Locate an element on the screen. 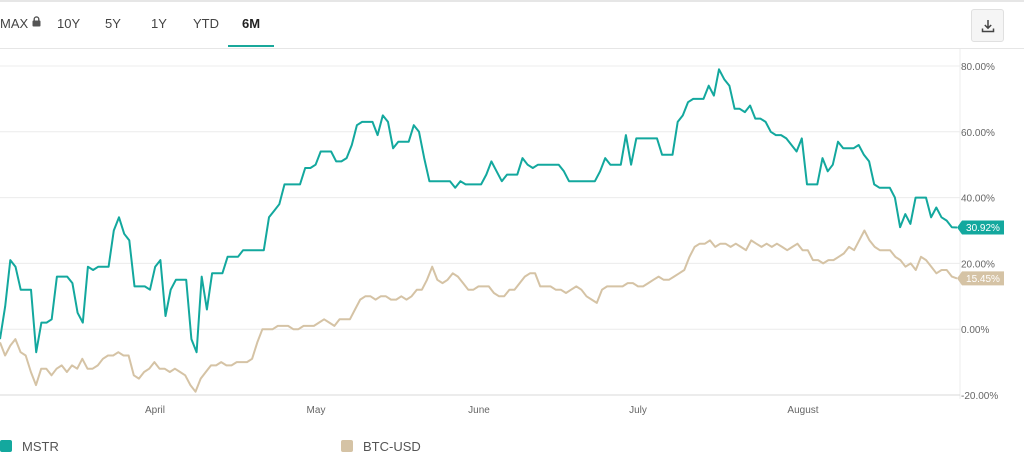  last-value-badge-btc: 15.45% is located at coordinates (980, 278).